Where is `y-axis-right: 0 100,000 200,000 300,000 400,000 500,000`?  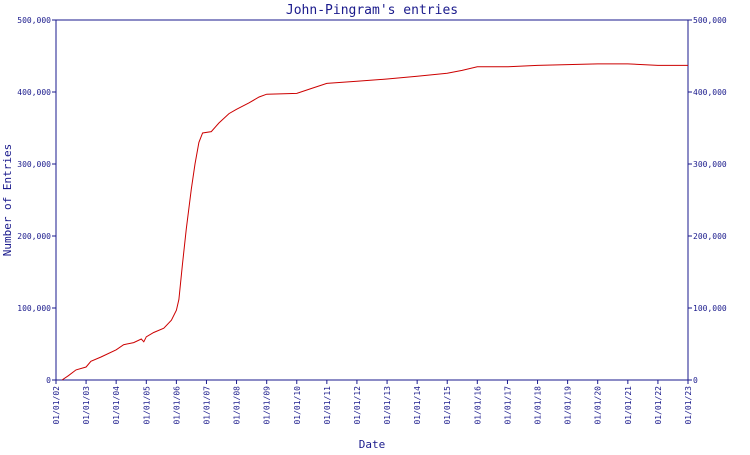 y-axis-right: 0 100,000 200,000 300,000 400,000 500,000 is located at coordinates (707, 200).